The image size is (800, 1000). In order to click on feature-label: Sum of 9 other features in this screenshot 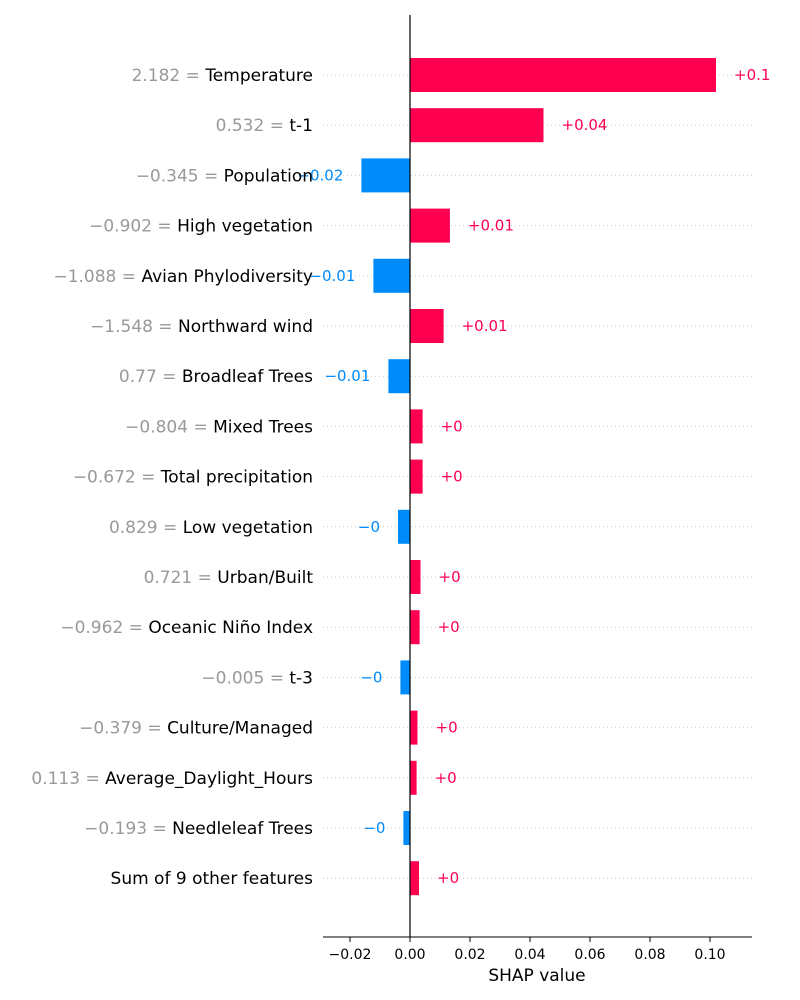, I will do `click(212, 879)`.